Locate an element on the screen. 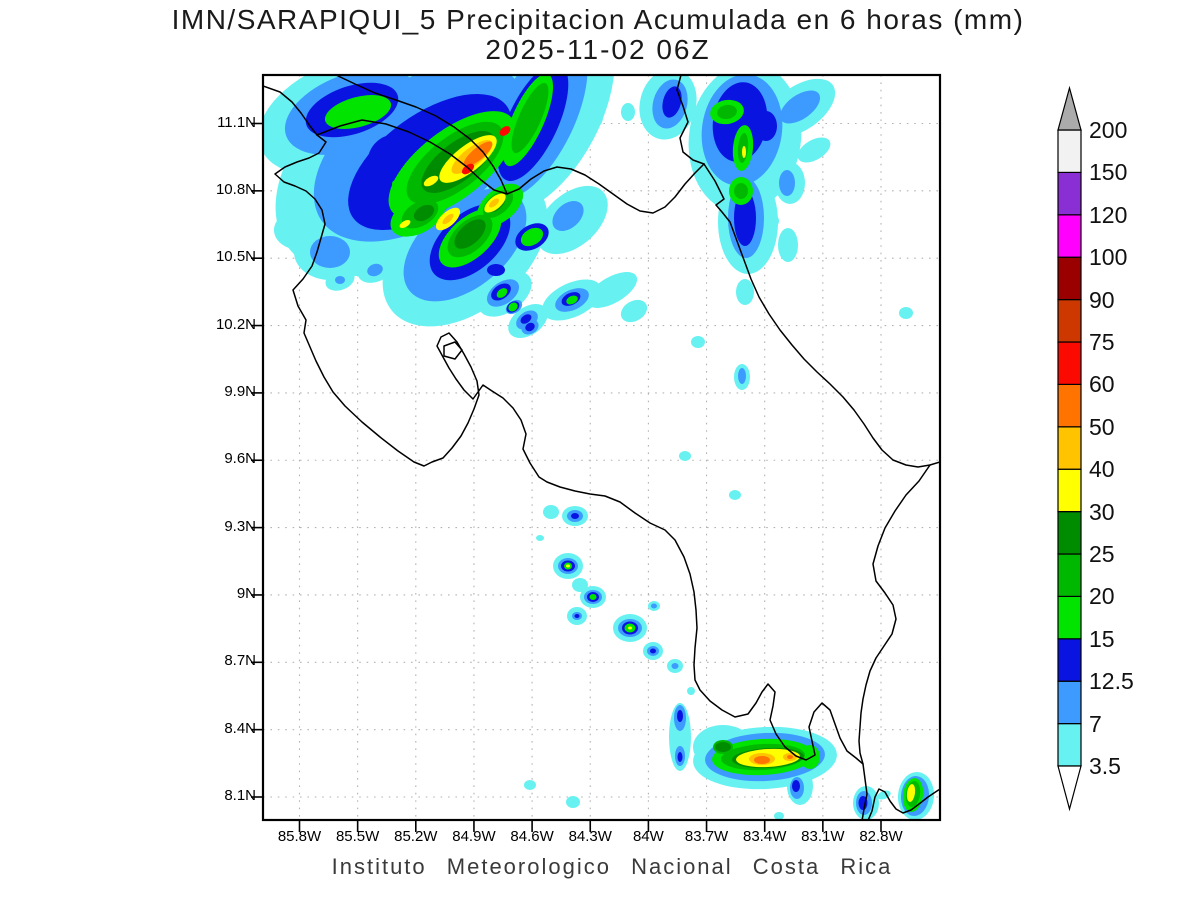 This screenshot has width=1200, height=900. colorbar is located at coordinates (1069, 448).